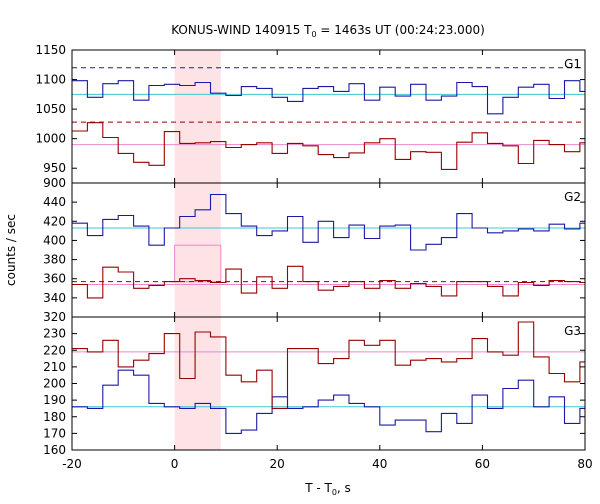 The width and height of the screenshot is (600, 504). I want to click on series-red-g3, so click(328, 365).